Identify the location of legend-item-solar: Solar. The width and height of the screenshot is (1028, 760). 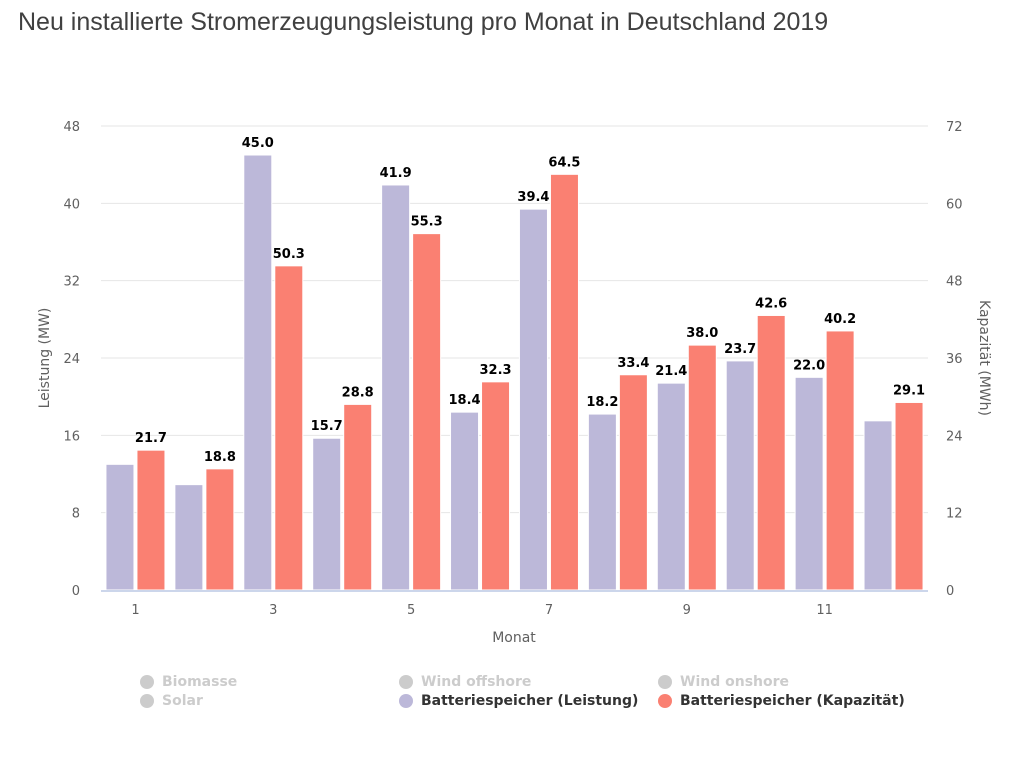
(171, 701).